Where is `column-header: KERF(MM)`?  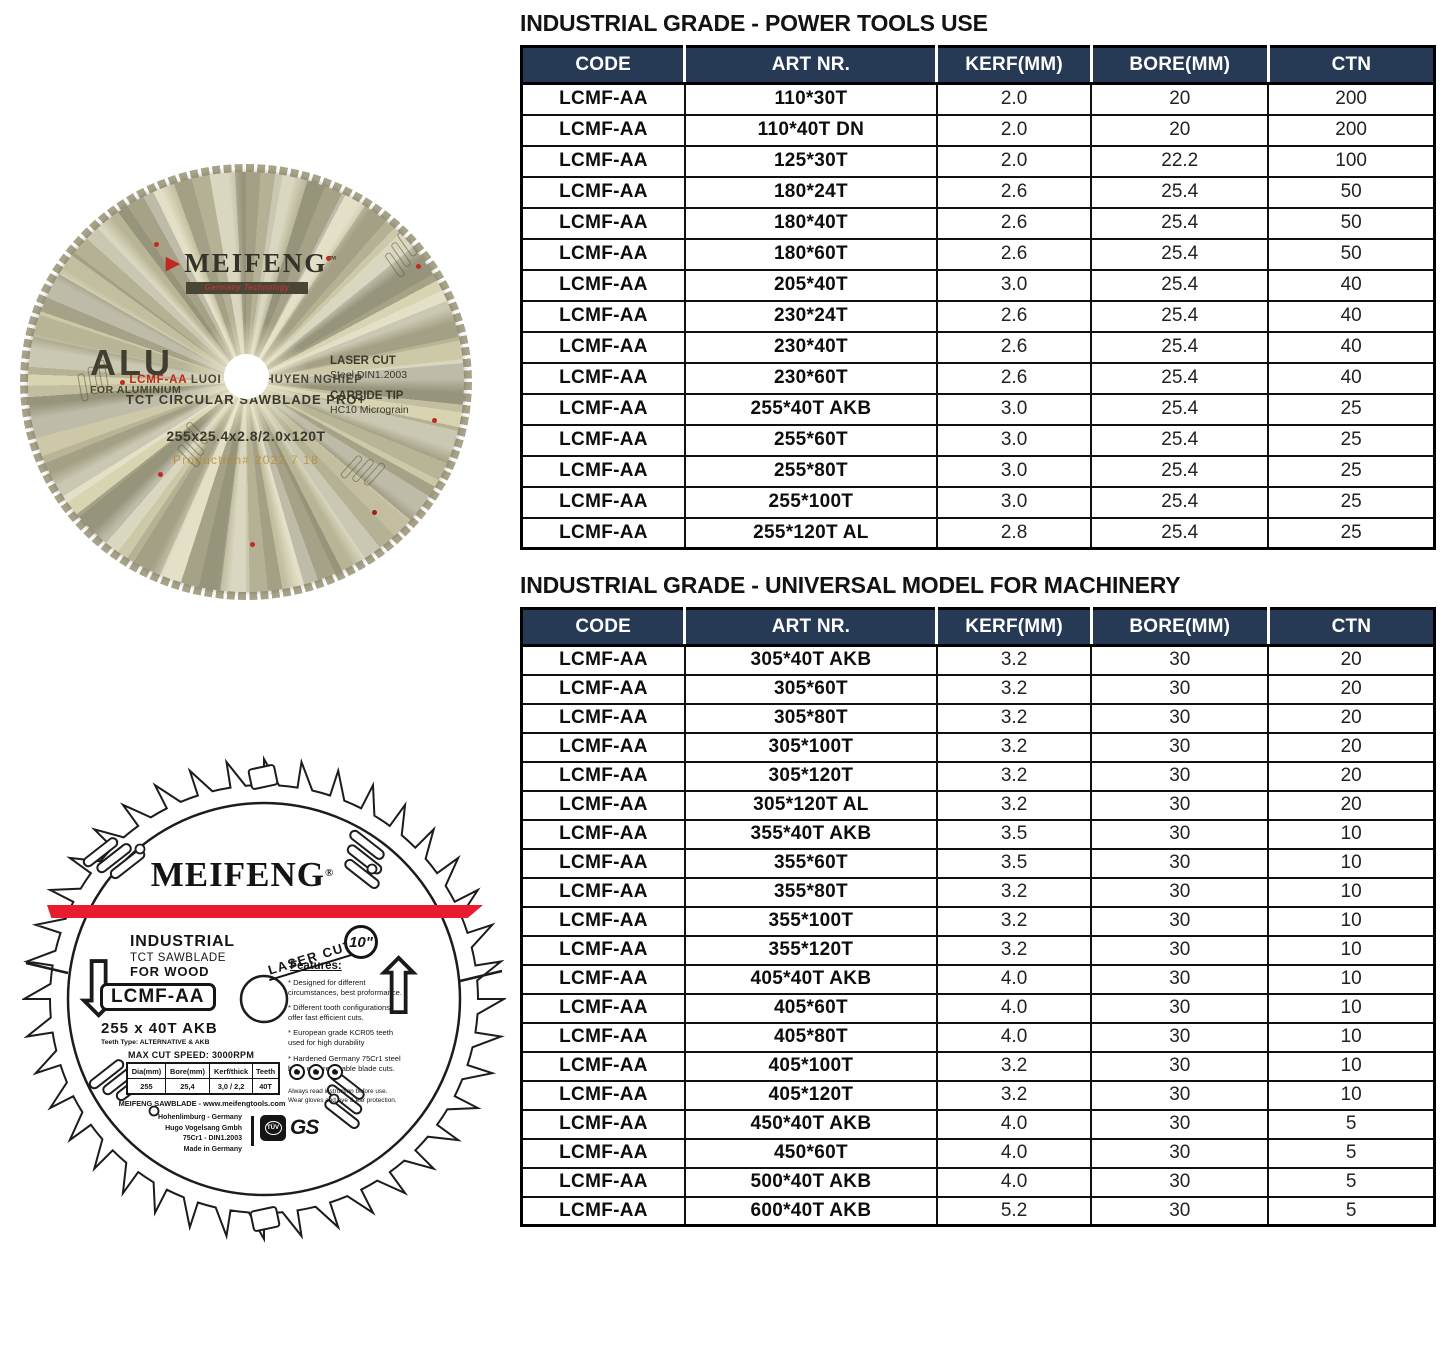
column-header: KERF(MM) is located at coordinates (1013, 627).